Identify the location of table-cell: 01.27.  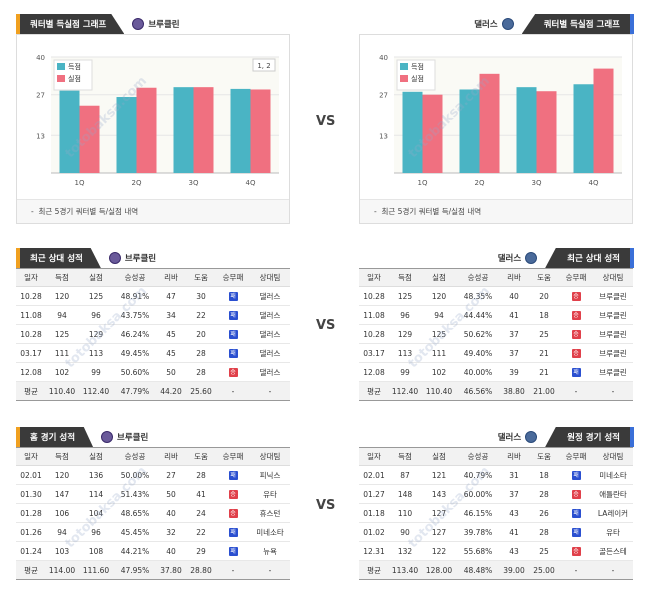
(374, 494).